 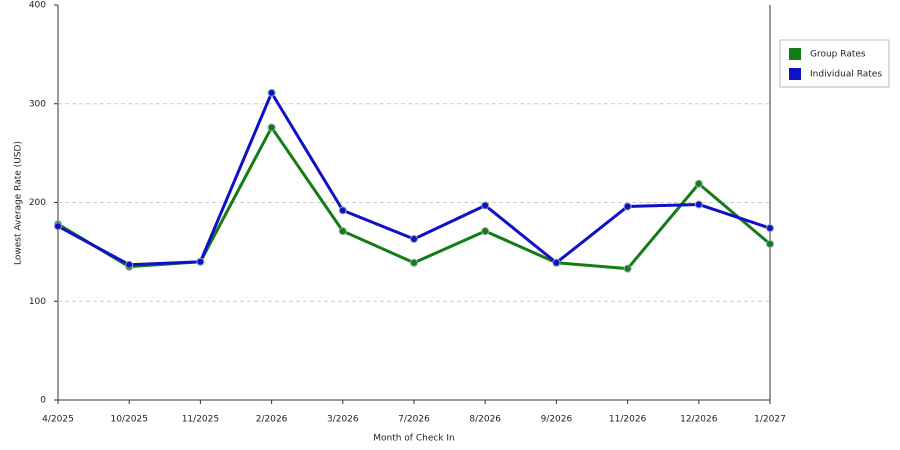 What do you see at coordinates (43, 401) in the screenshot?
I see `y-tick-label: 0` at bounding box center [43, 401].